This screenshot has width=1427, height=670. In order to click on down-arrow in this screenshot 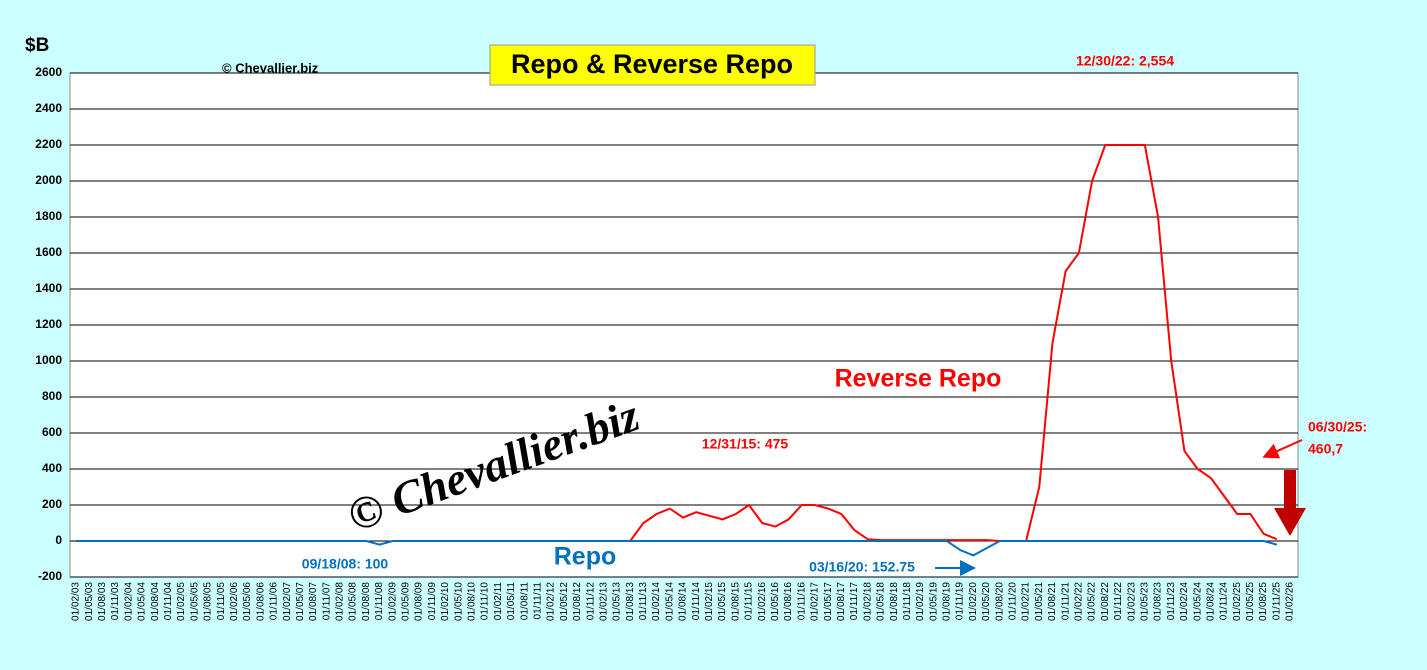, I will do `click(1290, 503)`.